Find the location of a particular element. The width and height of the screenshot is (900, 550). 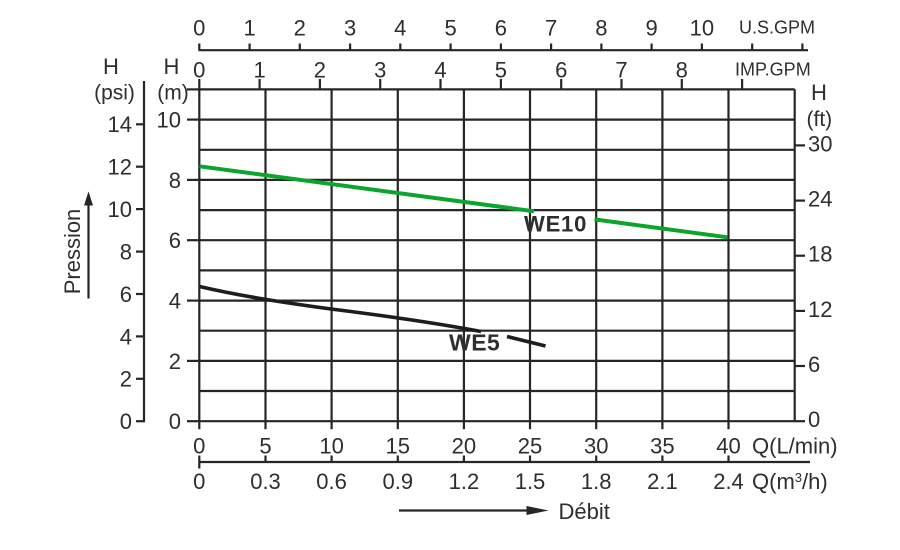

svg-text: 0.6 is located at coordinates (331, 481).